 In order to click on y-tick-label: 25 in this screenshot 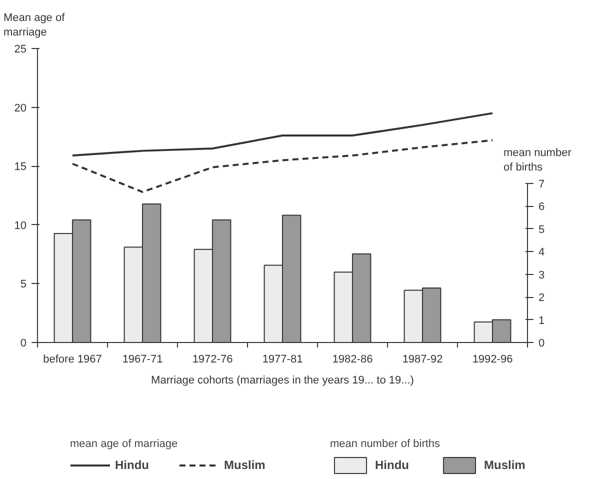, I will do `click(20, 50)`.